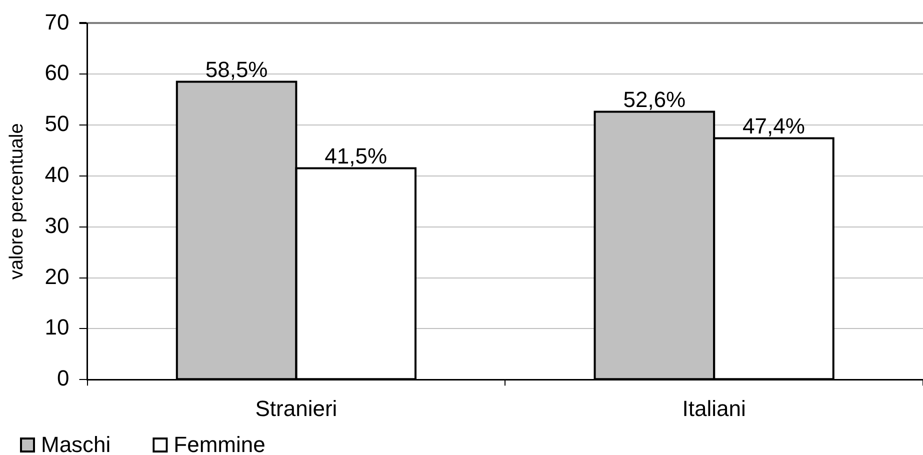 This screenshot has height=455, width=923. What do you see at coordinates (57, 175) in the screenshot?
I see `y-tick-label: 40` at bounding box center [57, 175].